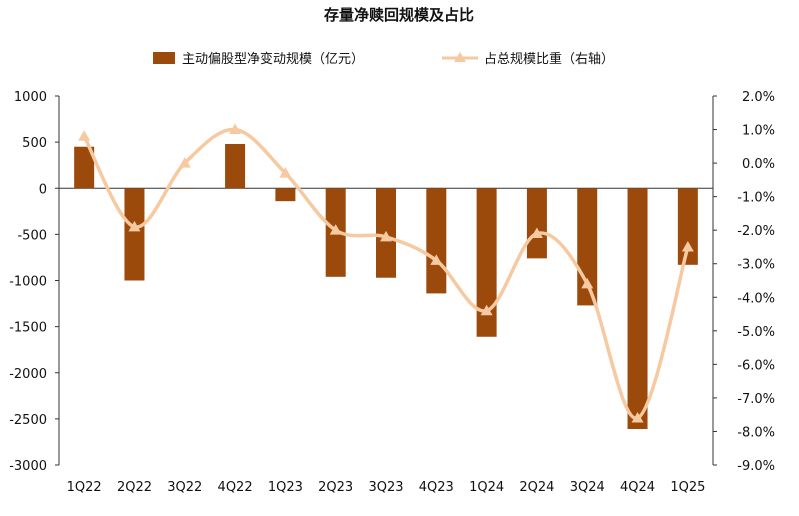 This screenshot has height=516, width=799. What do you see at coordinates (134, 234) in the screenshot?
I see `bar-2Q22` at bounding box center [134, 234].